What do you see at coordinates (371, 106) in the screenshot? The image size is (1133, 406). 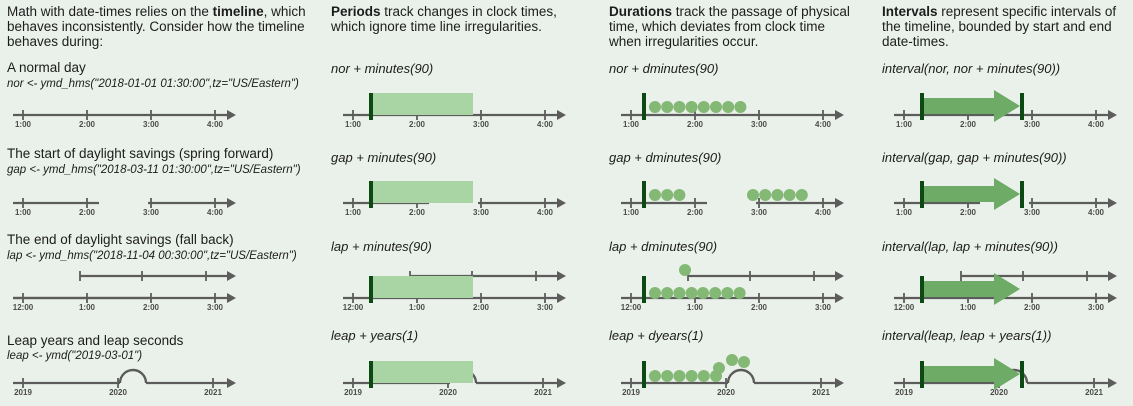 I see `row1-col2-start-marker` at bounding box center [371, 106].